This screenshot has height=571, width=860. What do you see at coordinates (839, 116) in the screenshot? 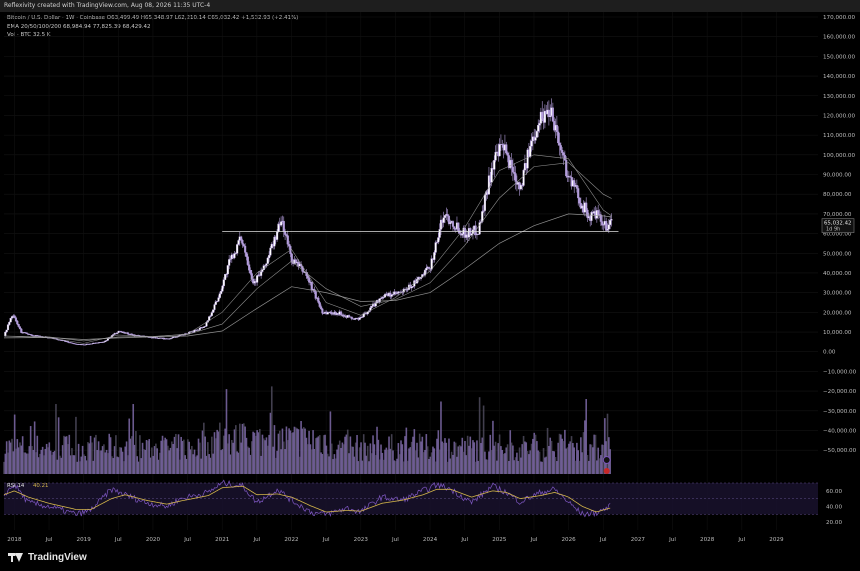
I see `price-tick-label: 120,000.00` at bounding box center [839, 116].